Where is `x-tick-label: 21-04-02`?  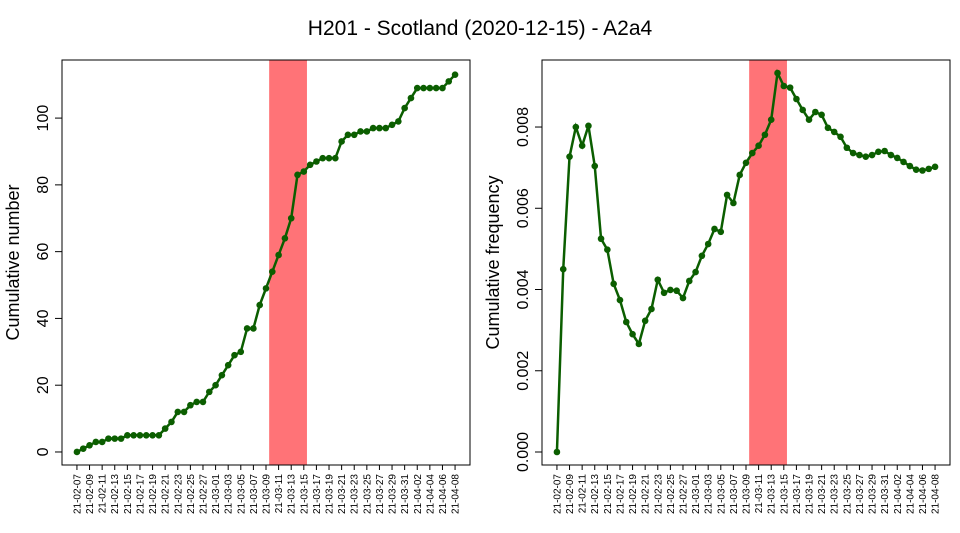 x-tick-label: 21-04-02 is located at coordinates (898, 494).